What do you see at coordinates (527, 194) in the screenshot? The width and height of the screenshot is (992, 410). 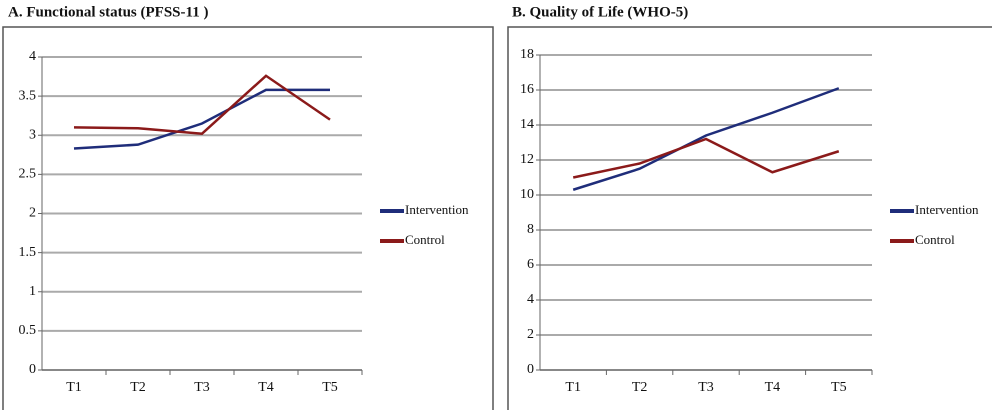 I see `y-tick-label: 10` at bounding box center [527, 194].